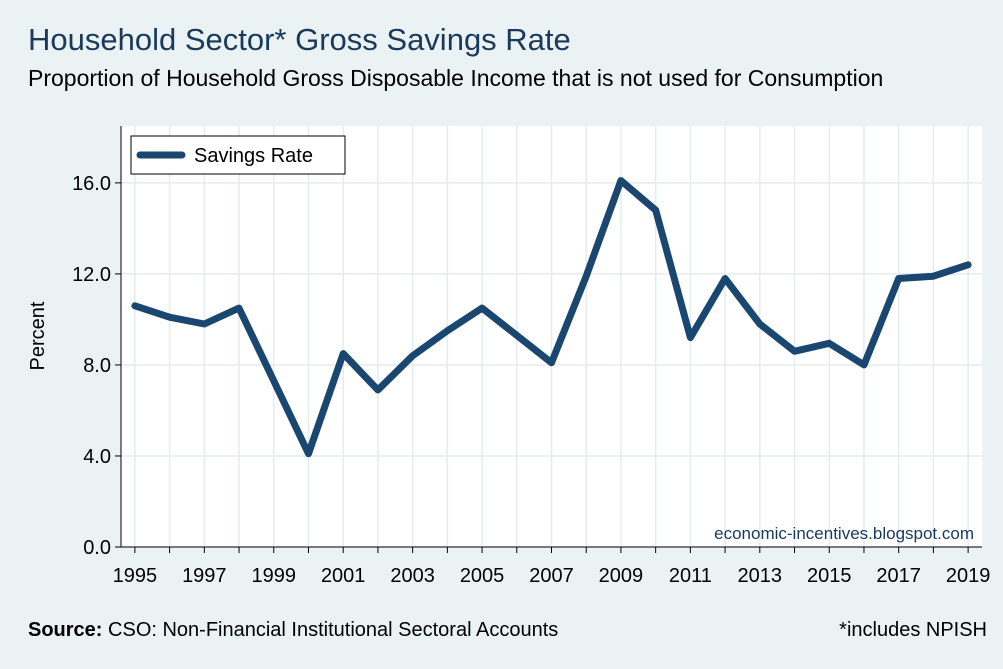  Describe the element at coordinates (274, 576) in the screenshot. I see `x-tick-label: 1999` at that location.